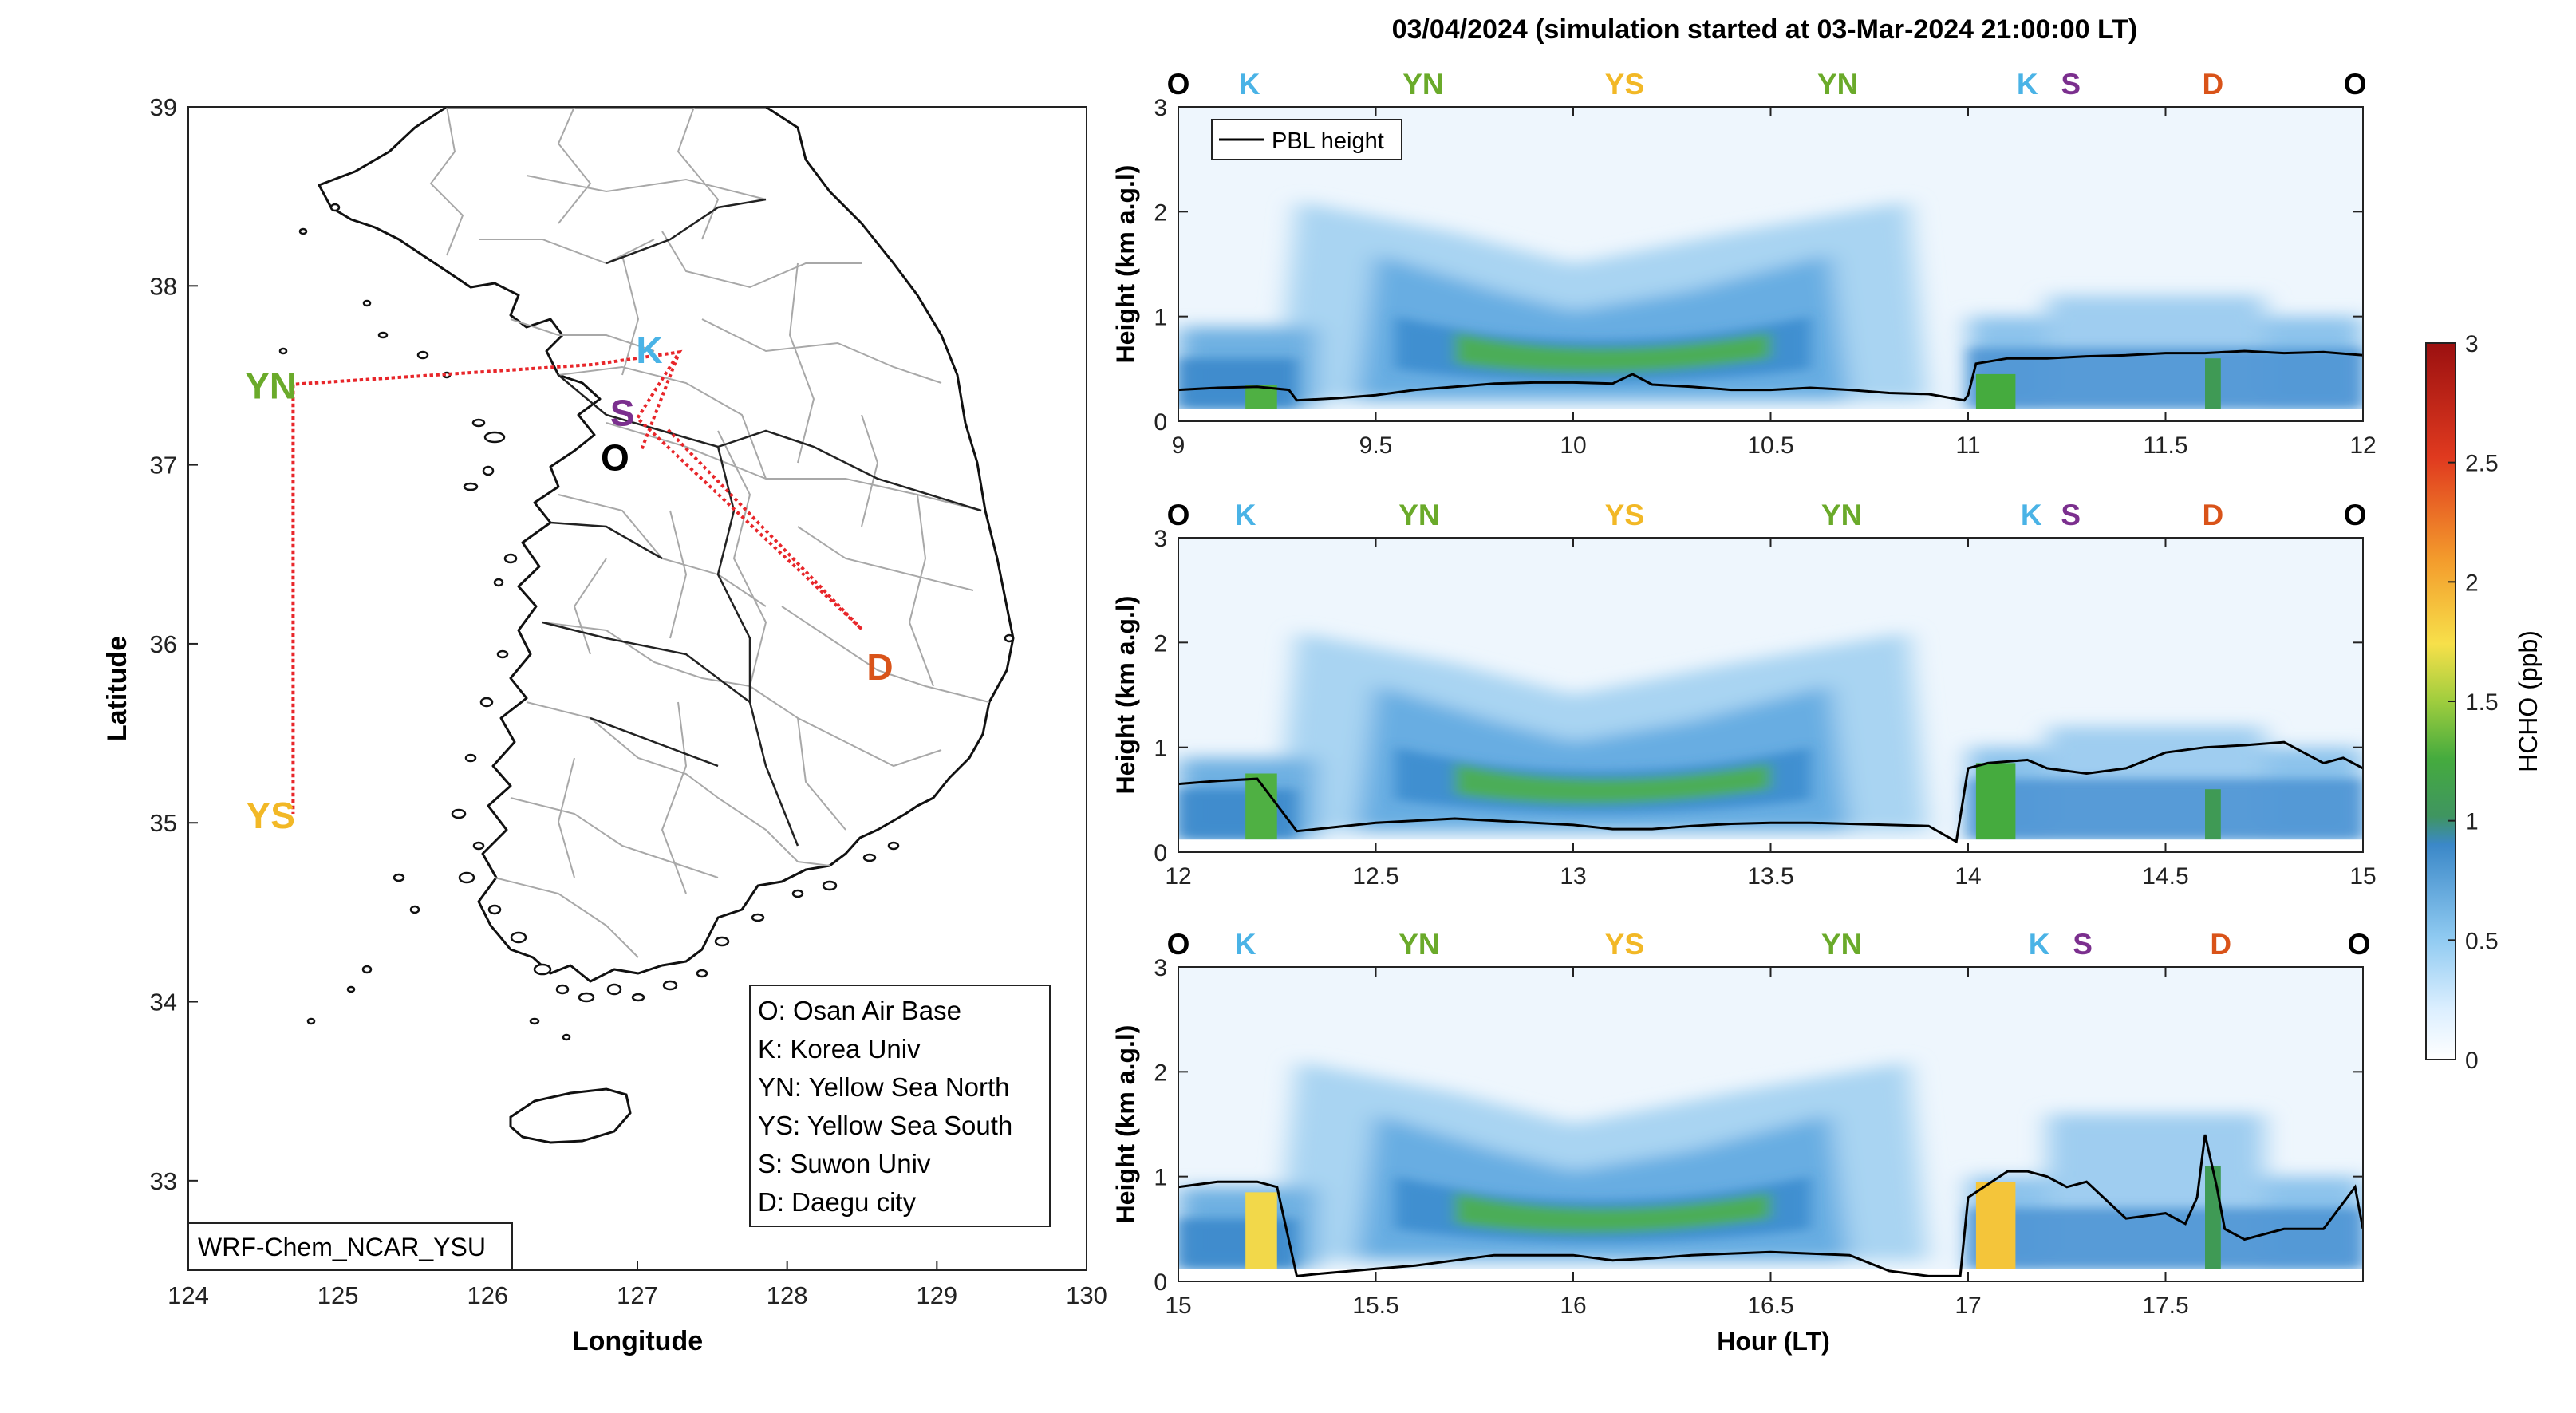 The height and width of the screenshot is (1413, 2576). Describe the element at coordinates (1770, 1306) in the screenshot. I see `curtain-x-tick-label: 16.5` at that location.